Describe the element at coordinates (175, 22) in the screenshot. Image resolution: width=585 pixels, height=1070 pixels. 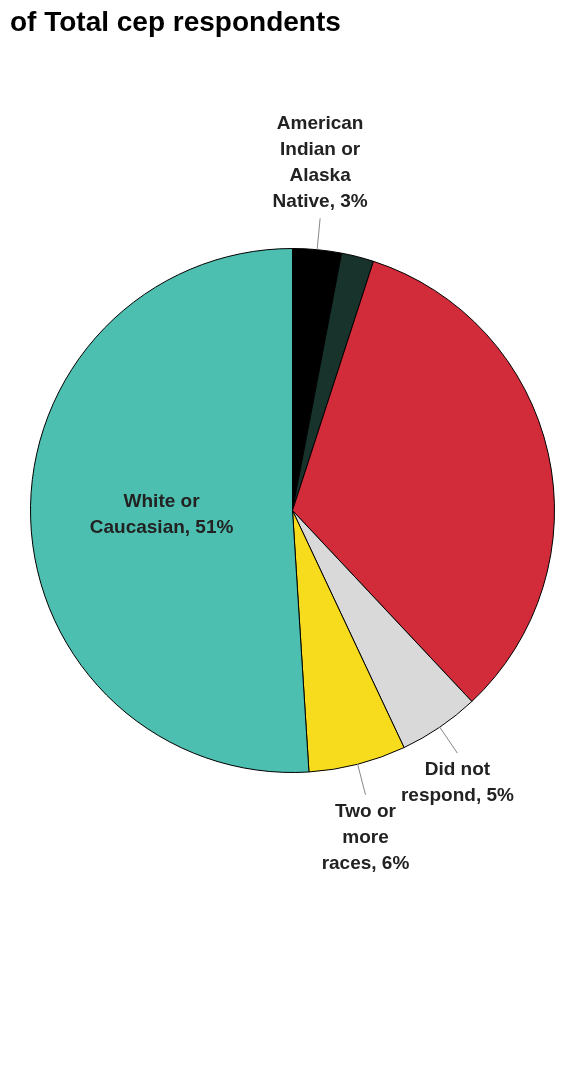
I see `chart-title: of Total cep respondents` at that location.